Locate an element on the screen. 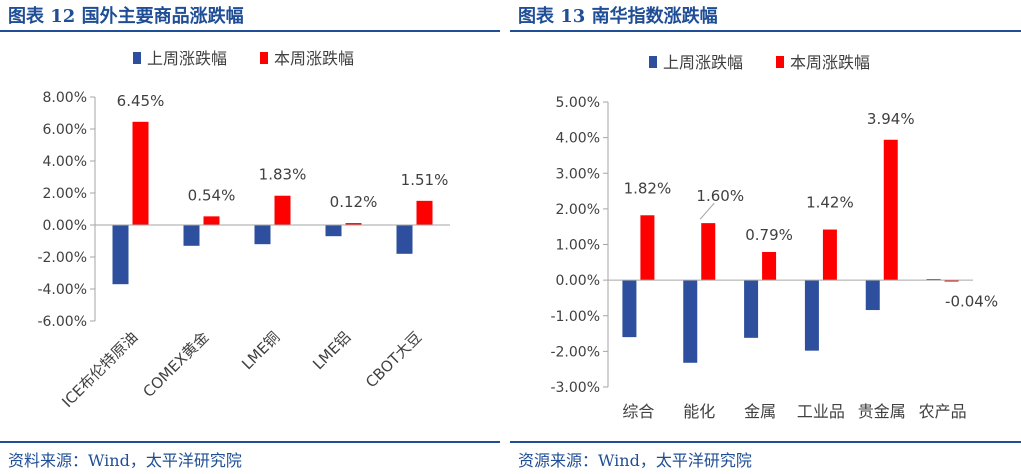 The width and height of the screenshot is (1021, 474). figure-title: 图表 13 南华指数涨跌幅 is located at coordinates (618, 16).